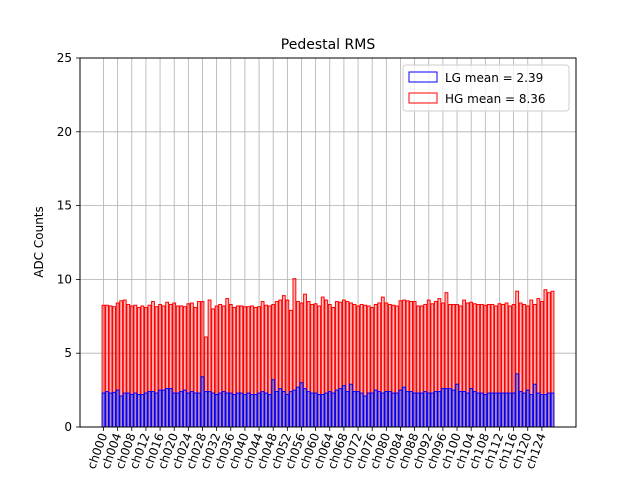 This screenshot has height=480, width=640. Describe the element at coordinates (328, 45) in the screenshot. I see `chart-title: Pedestal RMS` at that location.